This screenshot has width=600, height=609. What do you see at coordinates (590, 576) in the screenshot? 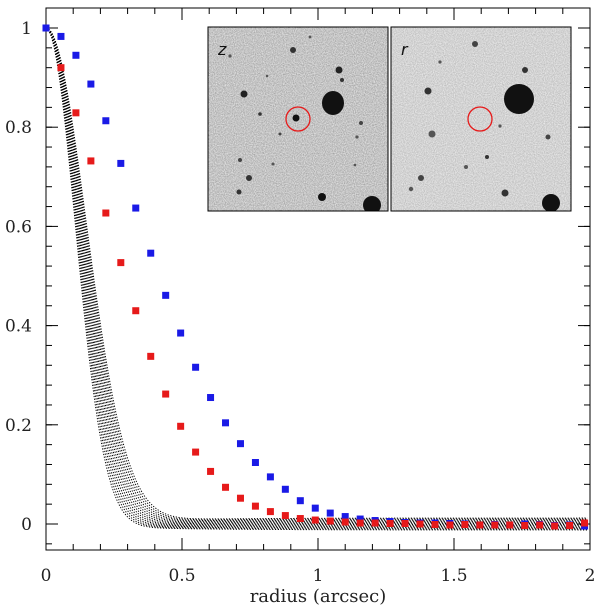
I see `x-tick-label: 2` at bounding box center [590, 576].